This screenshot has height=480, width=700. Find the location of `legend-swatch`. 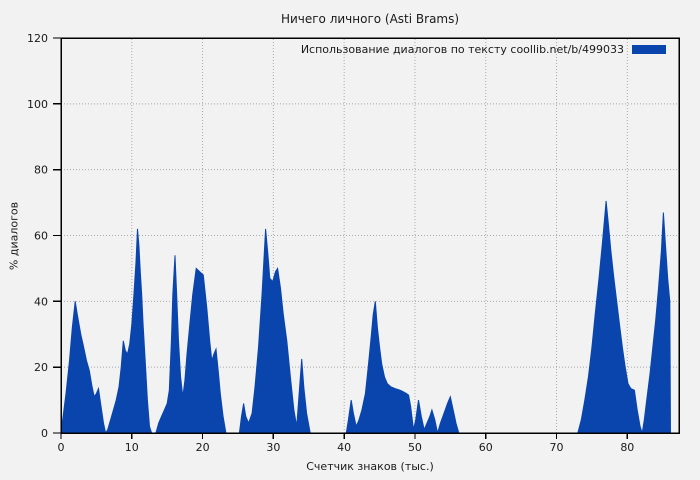

legend-swatch is located at coordinates (649, 49).